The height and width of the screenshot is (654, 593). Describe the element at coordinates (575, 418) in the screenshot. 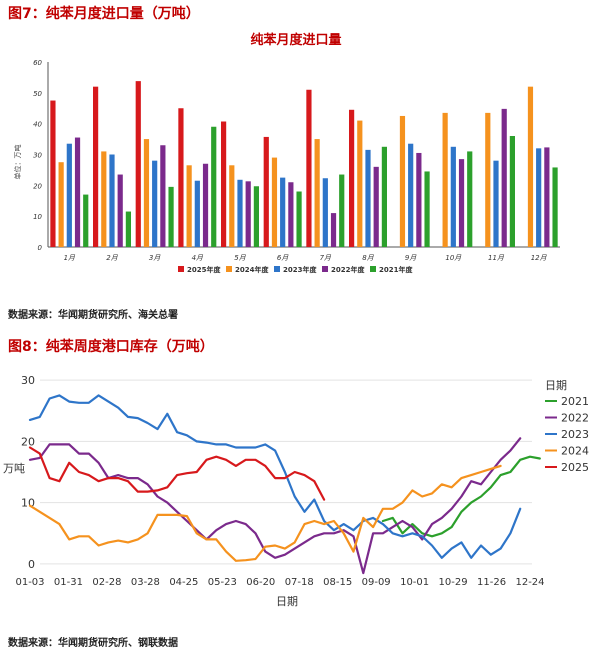

I see `legend-label-2022: 2022` at that location.